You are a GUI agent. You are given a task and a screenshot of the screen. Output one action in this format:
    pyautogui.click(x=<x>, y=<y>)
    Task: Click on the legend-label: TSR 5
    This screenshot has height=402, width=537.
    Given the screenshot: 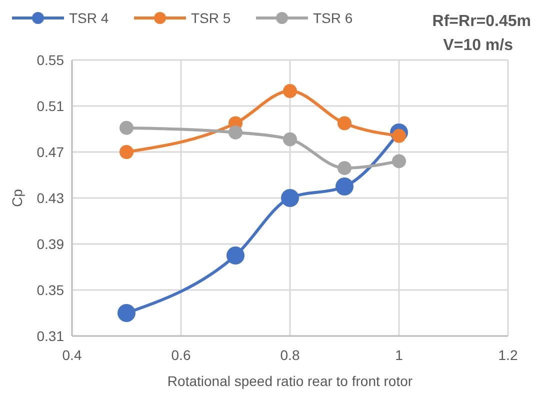 What is the action you would take?
    pyautogui.click(x=211, y=18)
    